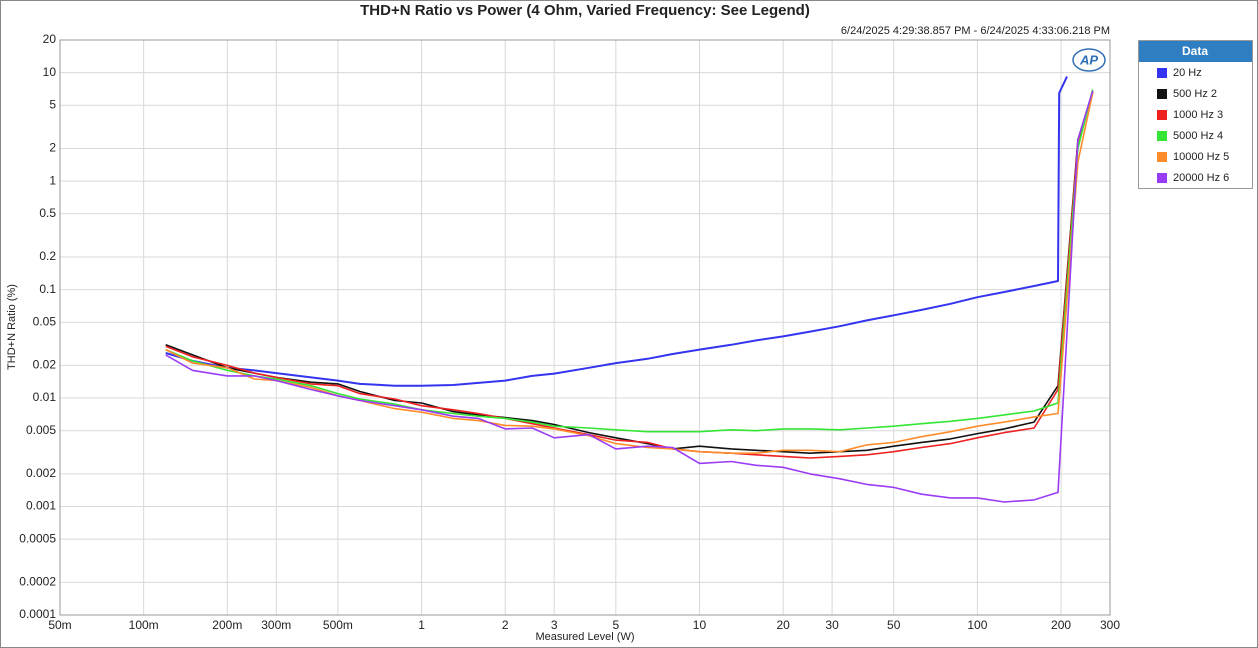  Describe the element at coordinates (1198, 115) in the screenshot. I see `legend-label: 1000 Hz 3` at that location.